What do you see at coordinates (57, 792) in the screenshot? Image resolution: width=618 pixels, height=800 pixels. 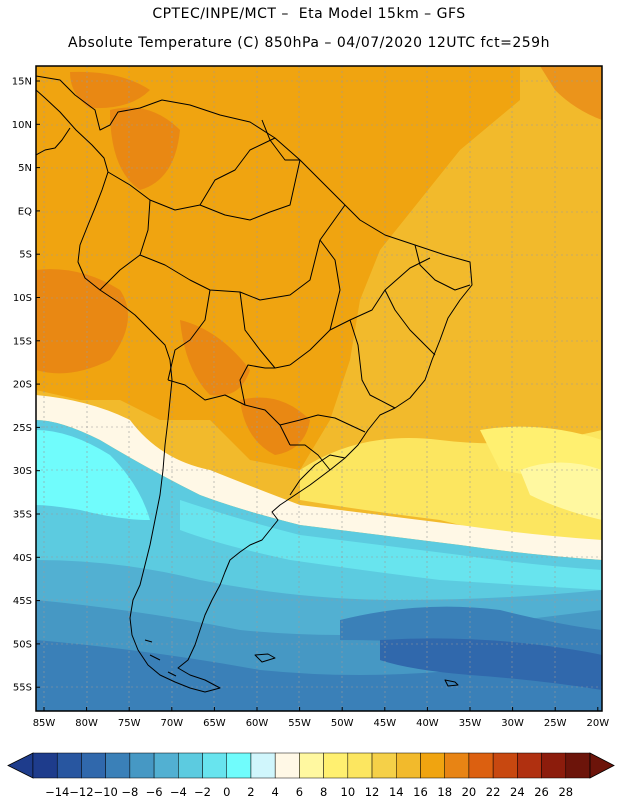 I see `colorbar-label: −14` at bounding box center [57, 792].